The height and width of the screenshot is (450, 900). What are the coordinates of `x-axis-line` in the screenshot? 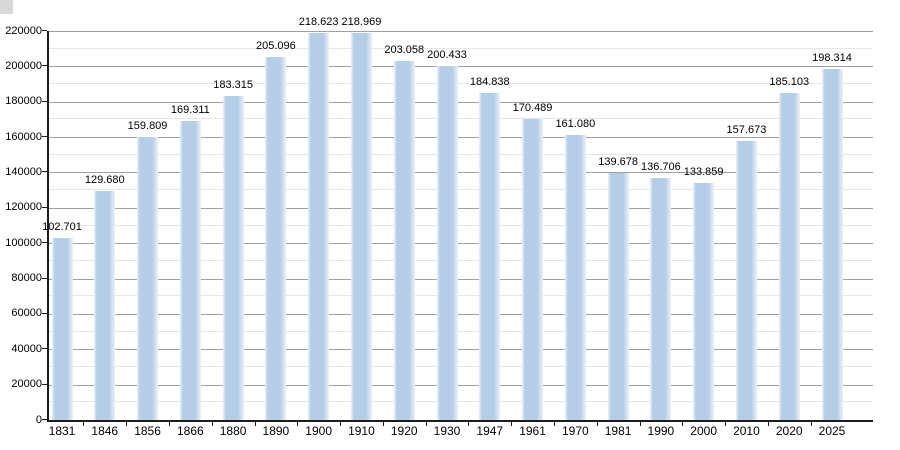 It's located at (459, 421).